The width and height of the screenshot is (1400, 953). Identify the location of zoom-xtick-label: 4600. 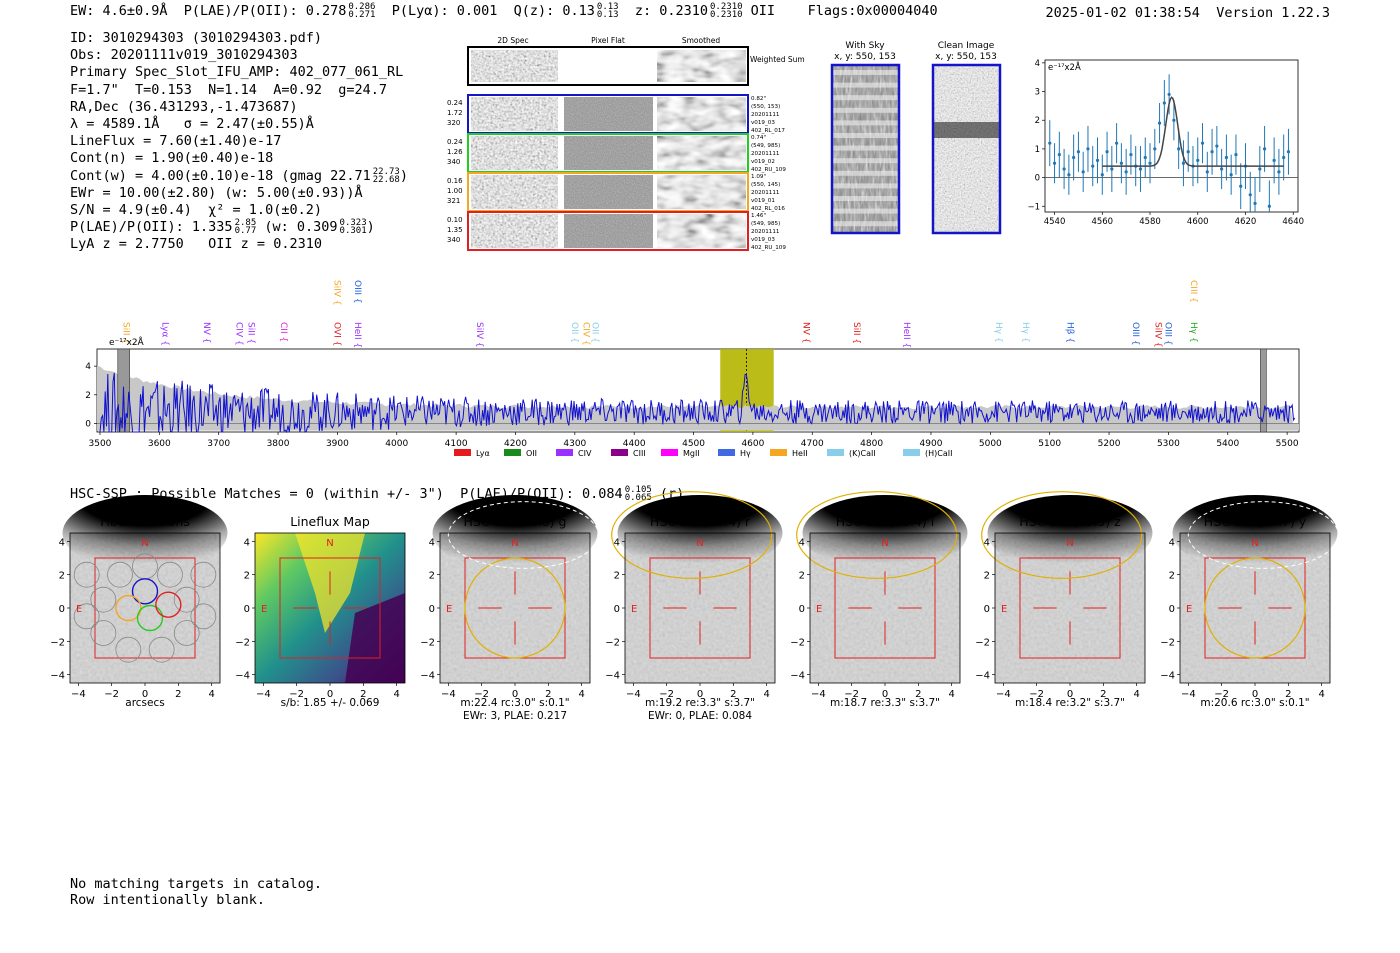
(1198, 222).